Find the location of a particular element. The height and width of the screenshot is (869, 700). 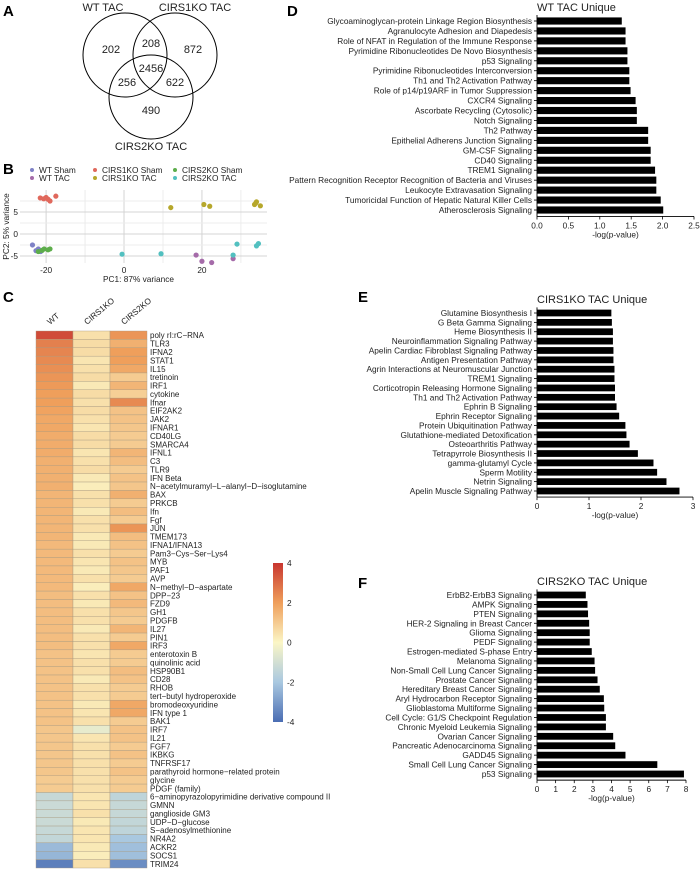

heatmap-row-label: IFNAR1 is located at coordinates (164, 427).